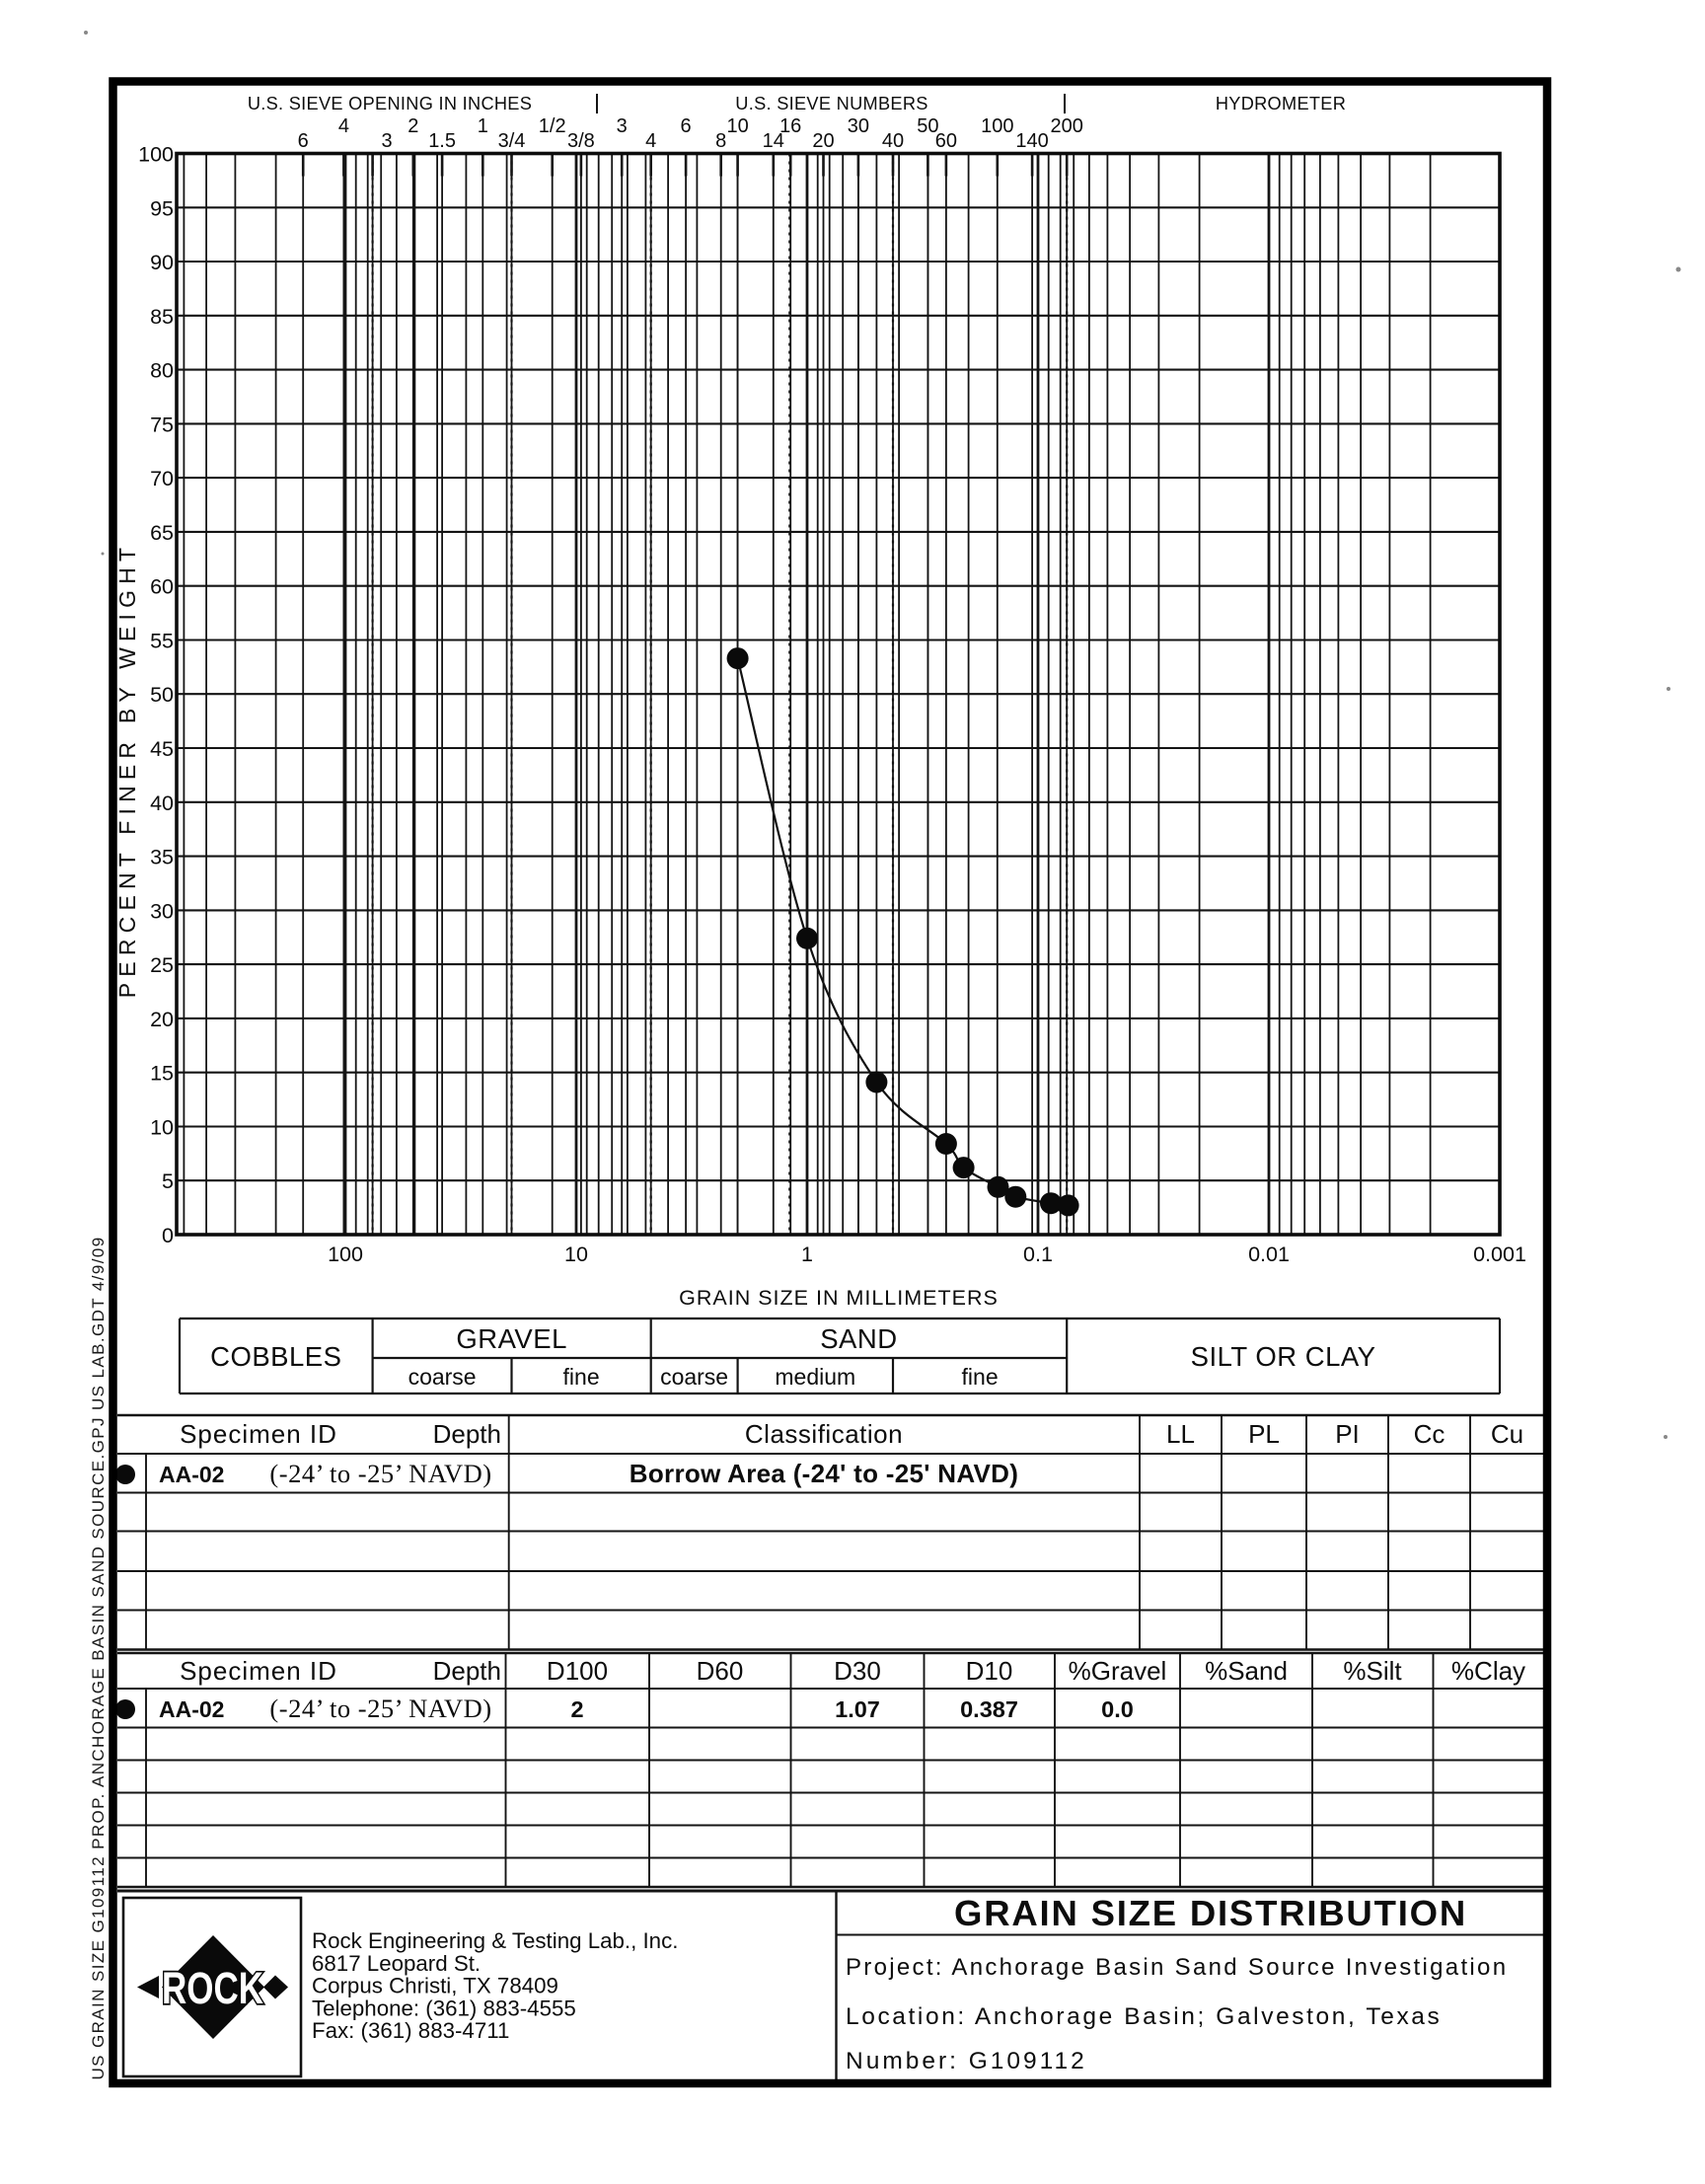 The image size is (1705, 2184). Describe the element at coordinates (790, 126) in the screenshot. I see `svg-text: 16` at that location.